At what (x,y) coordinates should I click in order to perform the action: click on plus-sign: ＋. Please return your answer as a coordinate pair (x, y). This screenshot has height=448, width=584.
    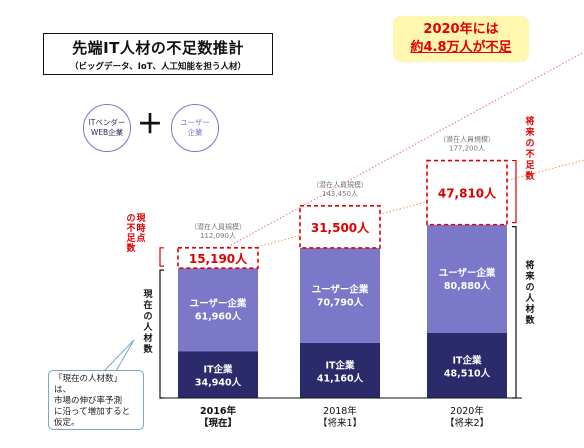
    Looking at the image, I should click on (150, 125).